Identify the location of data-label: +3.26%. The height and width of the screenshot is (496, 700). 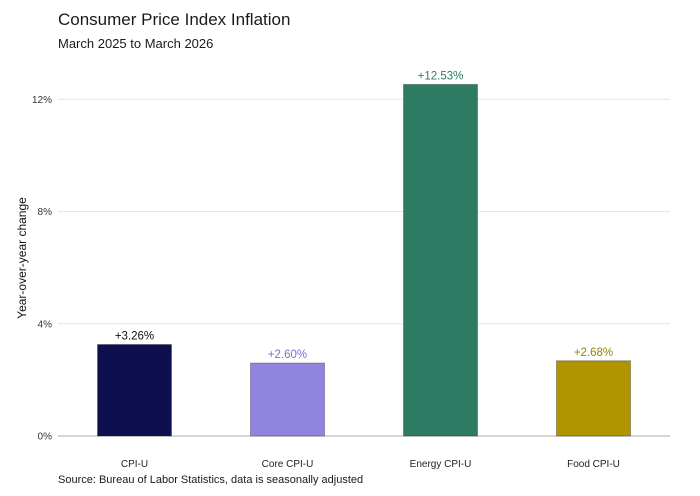
(134, 337).